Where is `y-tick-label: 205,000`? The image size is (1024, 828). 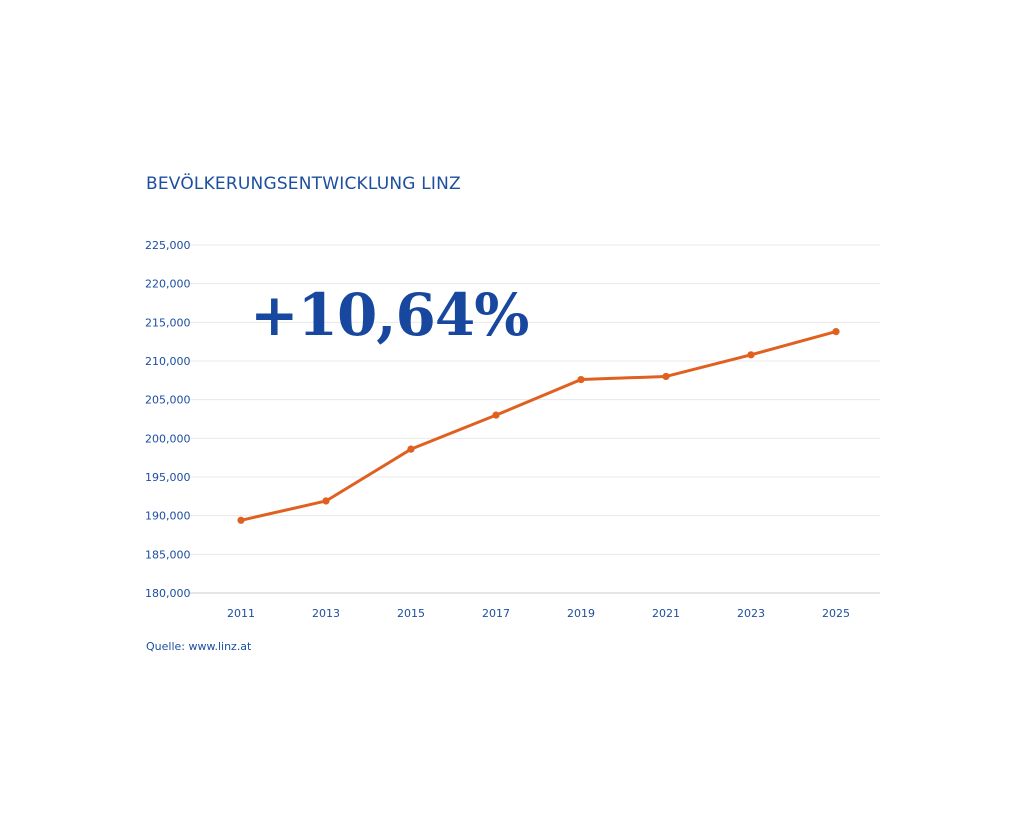
y-tick-label: 205,000 is located at coordinates (168, 400).